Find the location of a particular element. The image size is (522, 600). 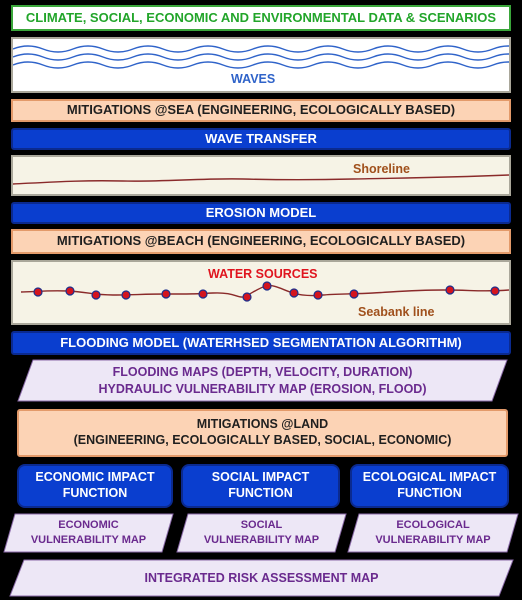

waves-graphic is located at coordinates (261, 57).